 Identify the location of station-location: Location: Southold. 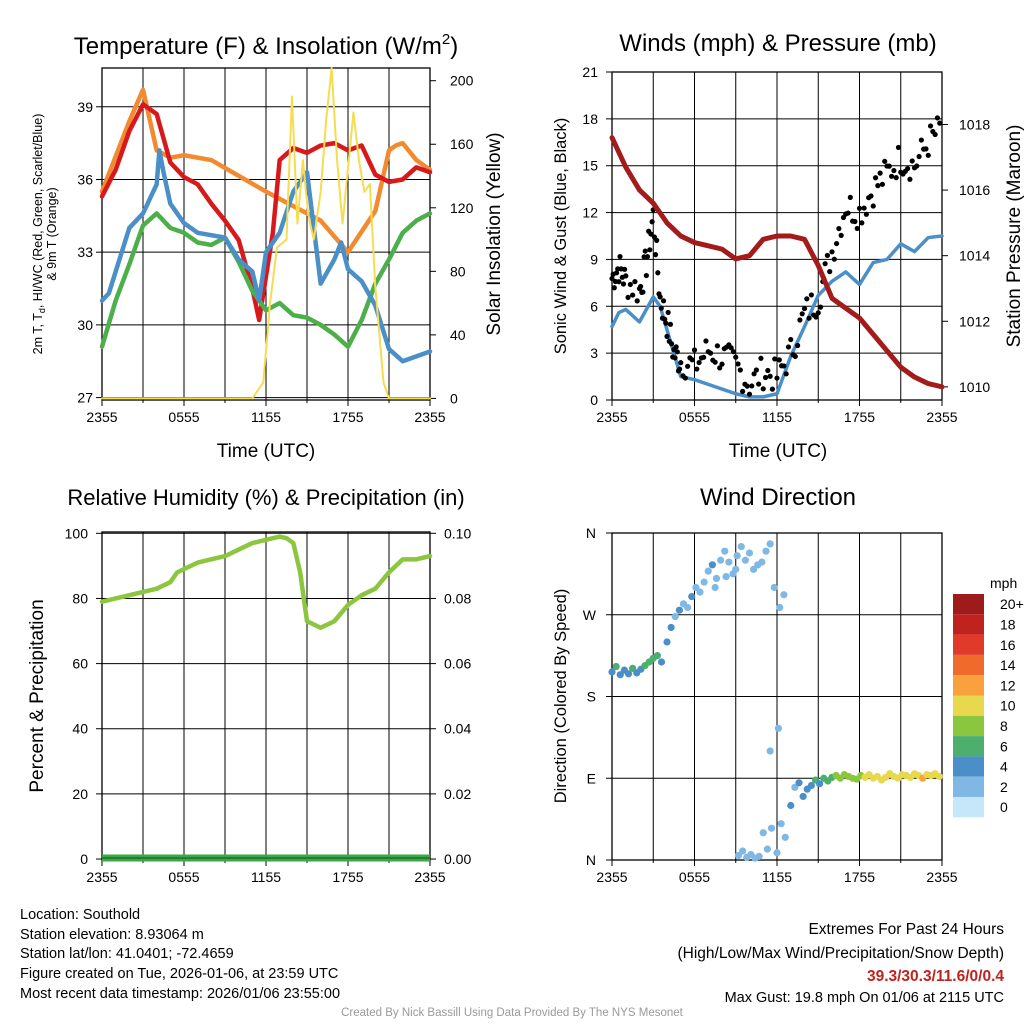
(80, 915).